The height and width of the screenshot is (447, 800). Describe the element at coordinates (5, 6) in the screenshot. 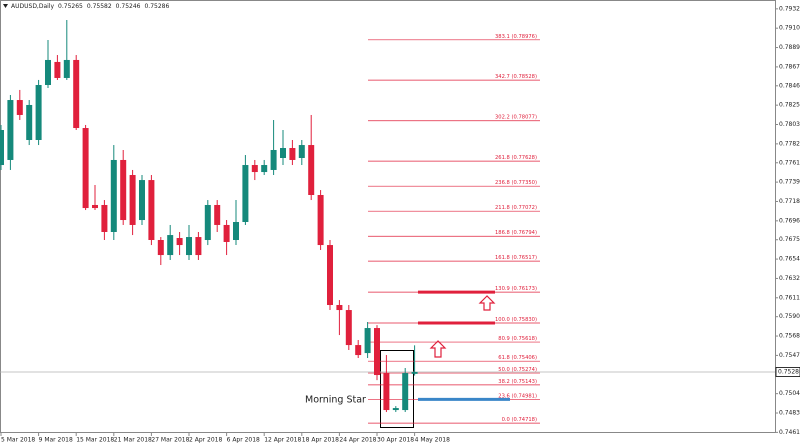

I see `menu-triangle` at that location.